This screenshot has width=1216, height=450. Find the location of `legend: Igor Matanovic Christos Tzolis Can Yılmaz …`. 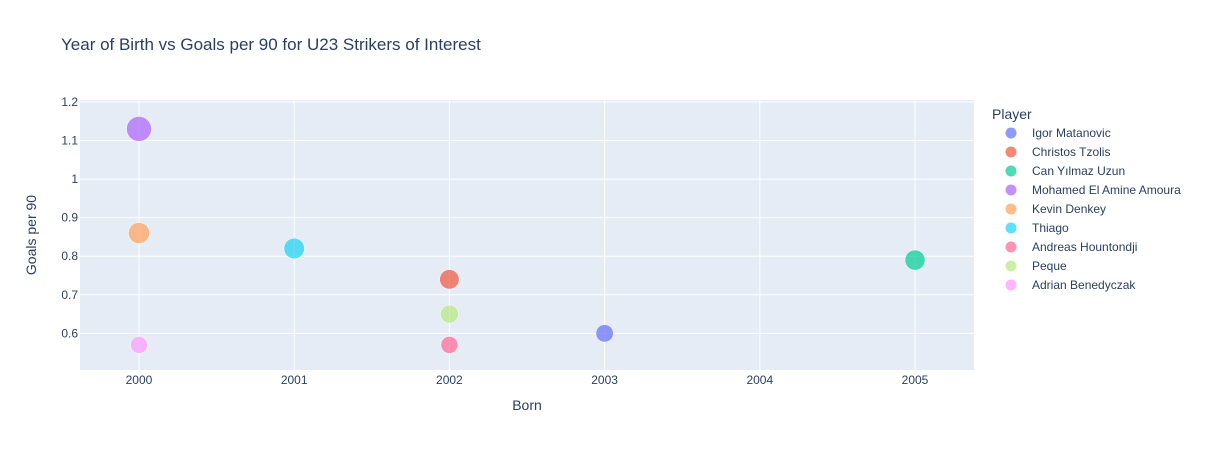

legend: Igor Matanovic Christos Tzolis Can Yılmaz … is located at coordinates (1093, 209).